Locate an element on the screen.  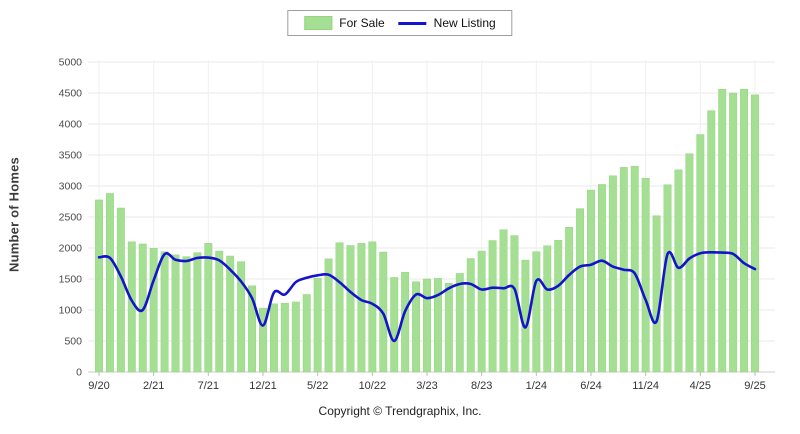
x-tick-label: 11/24 is located at coordinates (645, 386).